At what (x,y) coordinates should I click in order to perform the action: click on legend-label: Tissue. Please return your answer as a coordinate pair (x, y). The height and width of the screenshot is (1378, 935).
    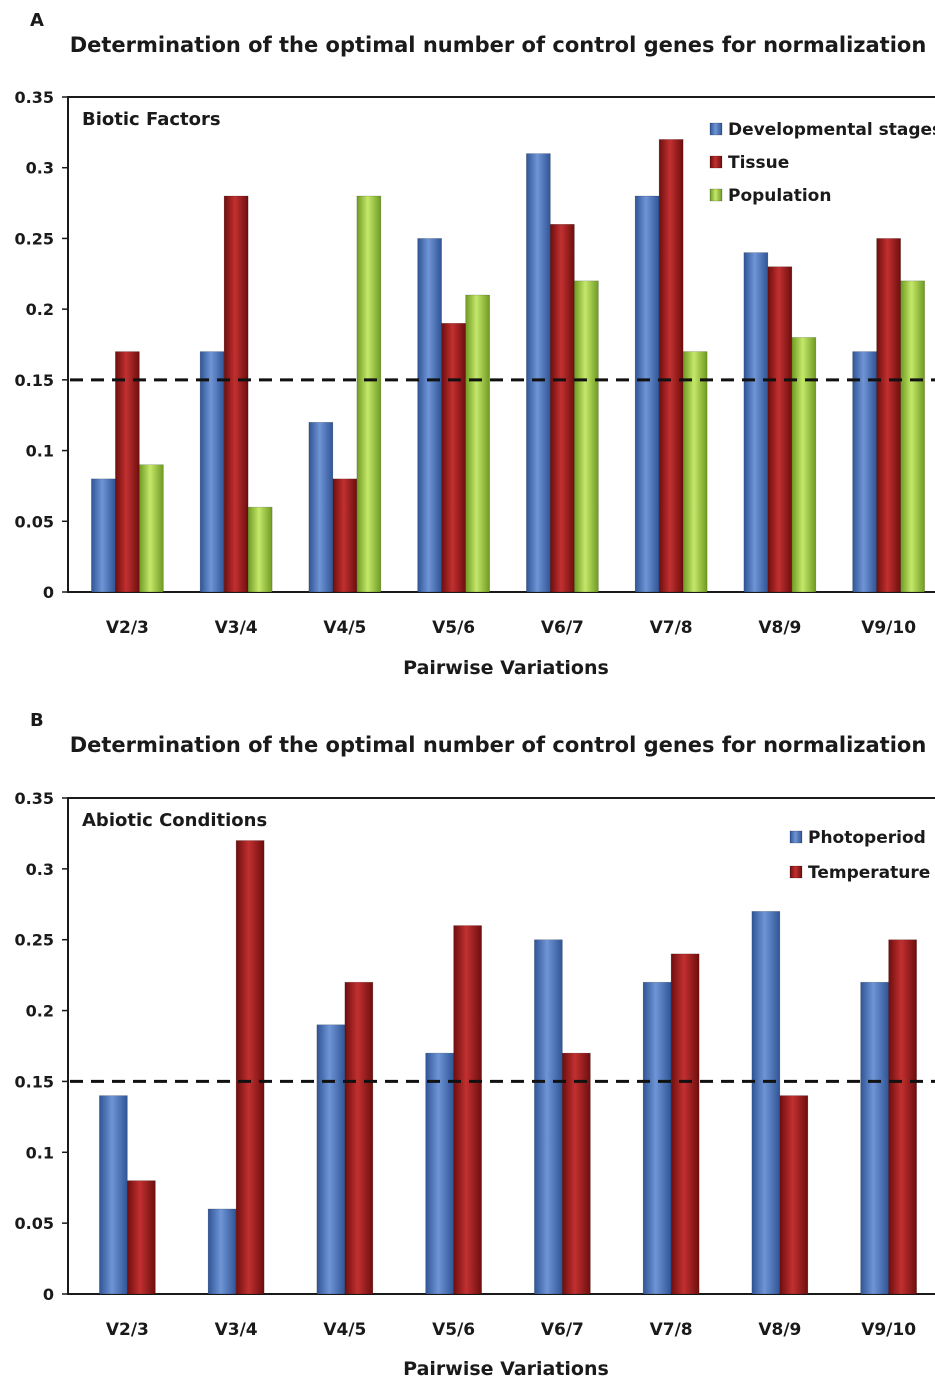
    Looking at the image, I should click on (758, 163).